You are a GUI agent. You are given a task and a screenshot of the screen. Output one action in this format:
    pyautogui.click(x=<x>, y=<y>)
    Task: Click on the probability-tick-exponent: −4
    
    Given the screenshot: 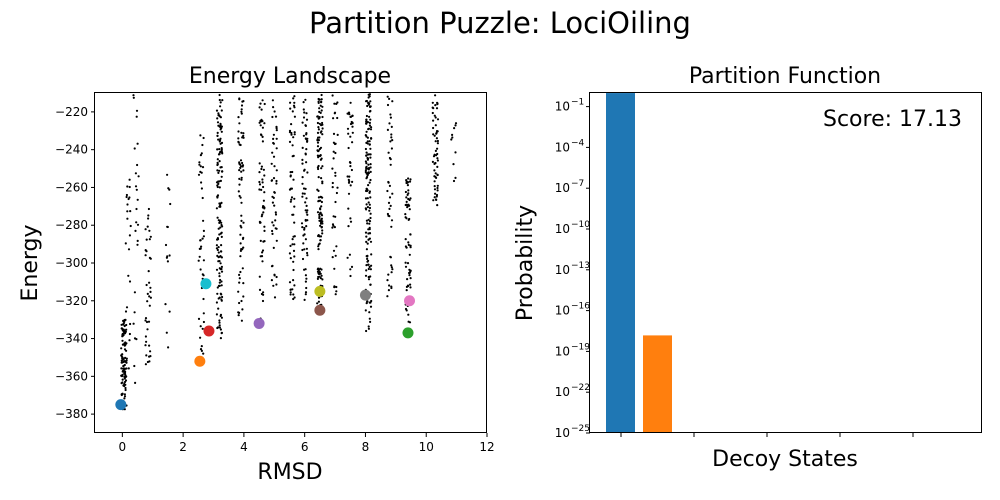 What is the action you would take?
    pyautogui.click(x=578, y=143)
    